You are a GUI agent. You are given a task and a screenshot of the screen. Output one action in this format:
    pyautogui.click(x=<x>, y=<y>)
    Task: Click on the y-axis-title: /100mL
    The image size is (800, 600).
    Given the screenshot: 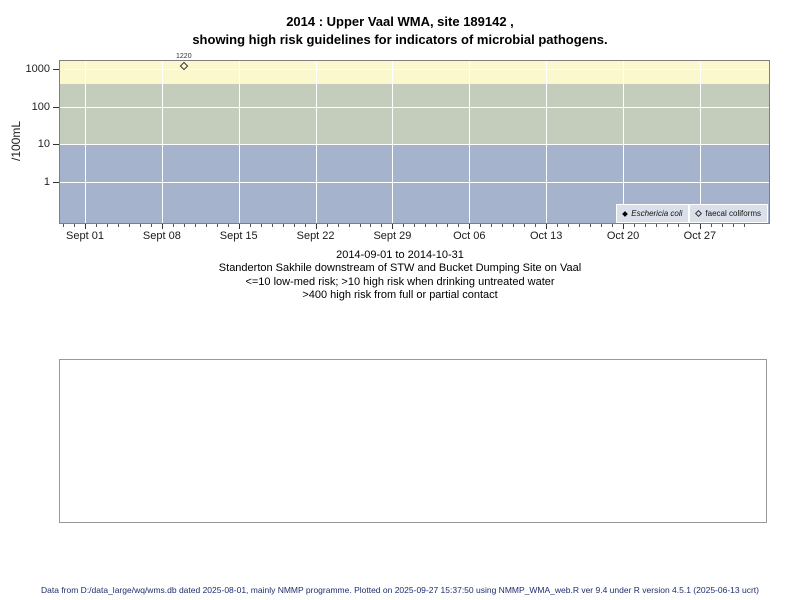 What is the action you would take?
    pyautogui.click(x=16, y=141)
    